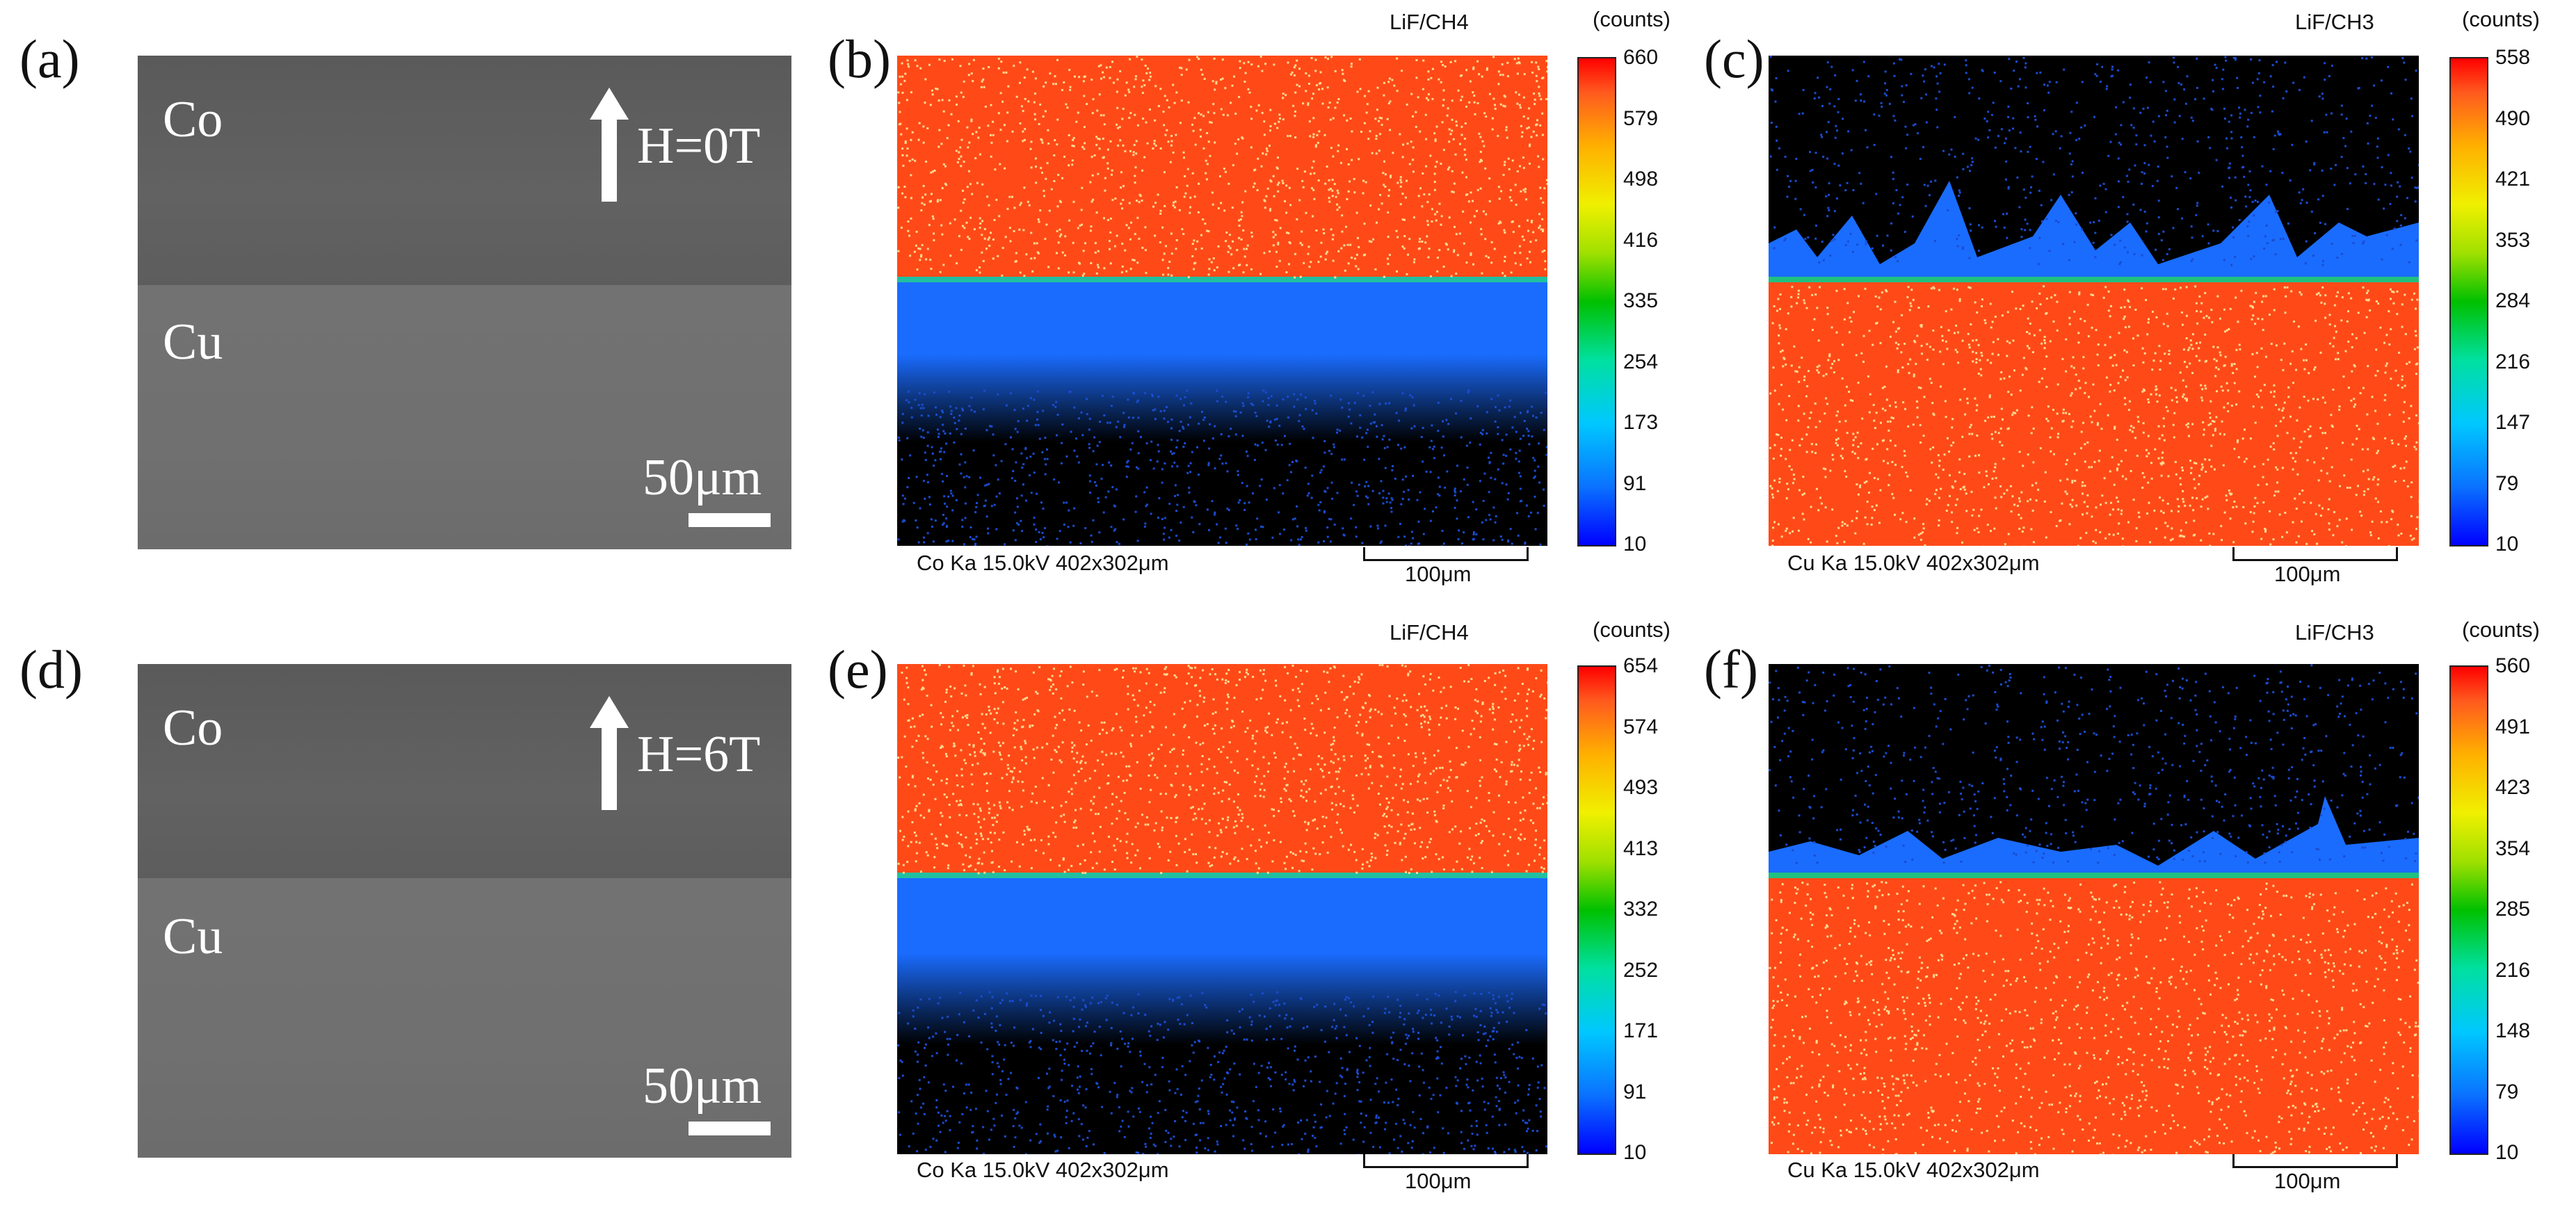  I want to click on eds-map-e, so click(1222, 909).